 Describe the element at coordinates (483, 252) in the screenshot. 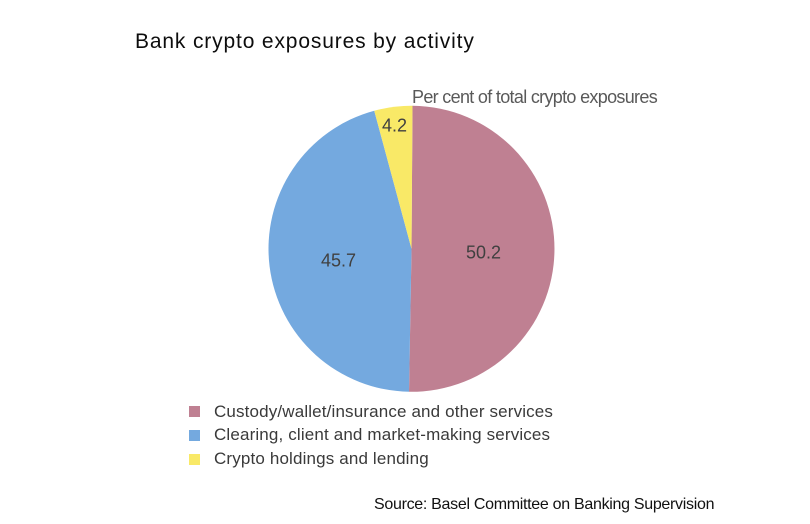

I see `svg-text: 50.2` at that location.